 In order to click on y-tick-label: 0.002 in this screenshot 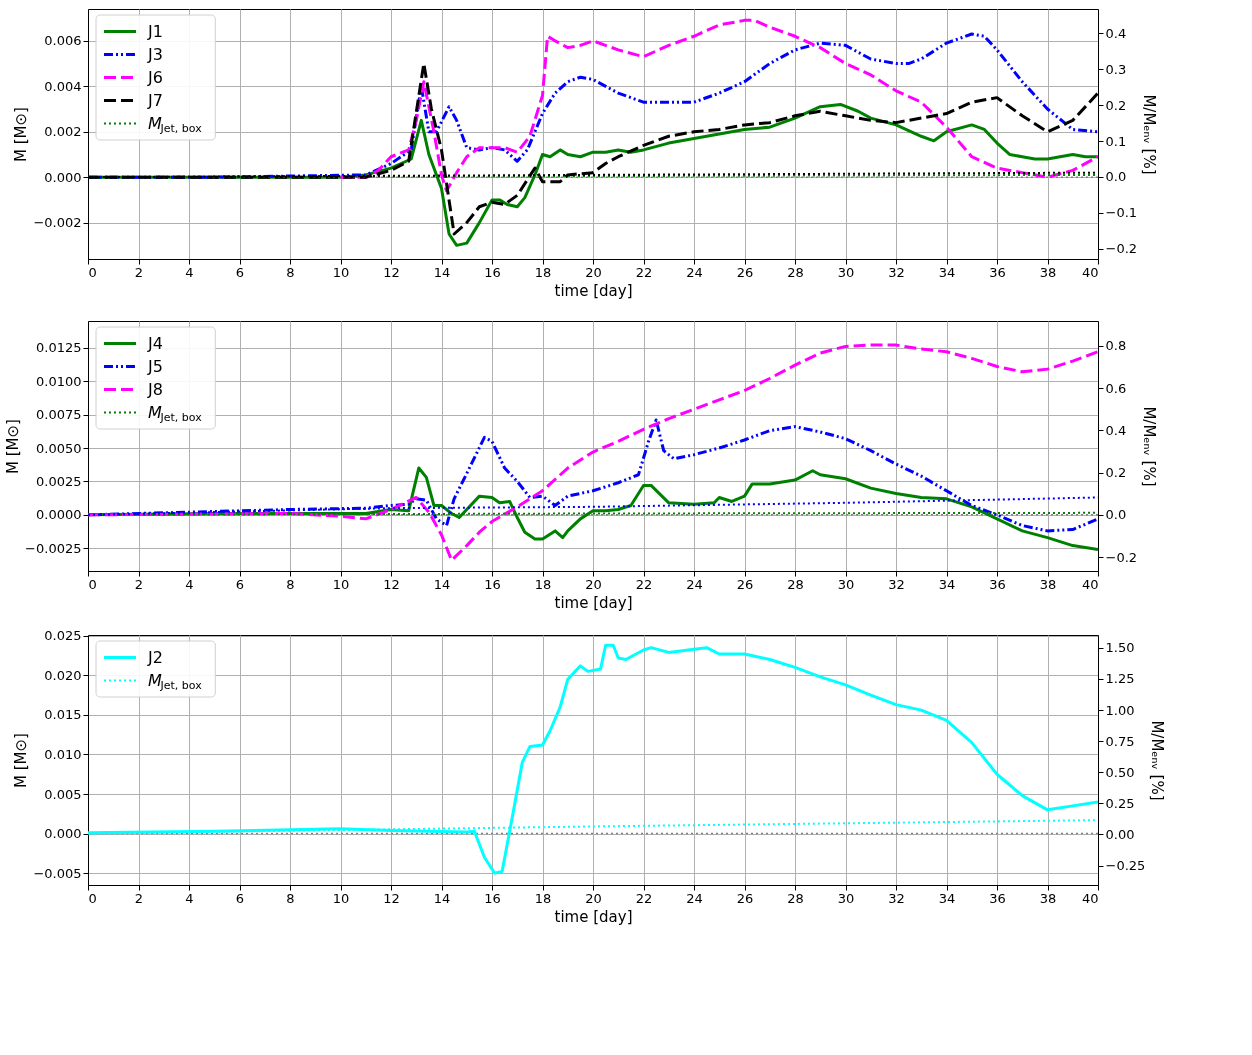, I will do `click(63, 132)`.